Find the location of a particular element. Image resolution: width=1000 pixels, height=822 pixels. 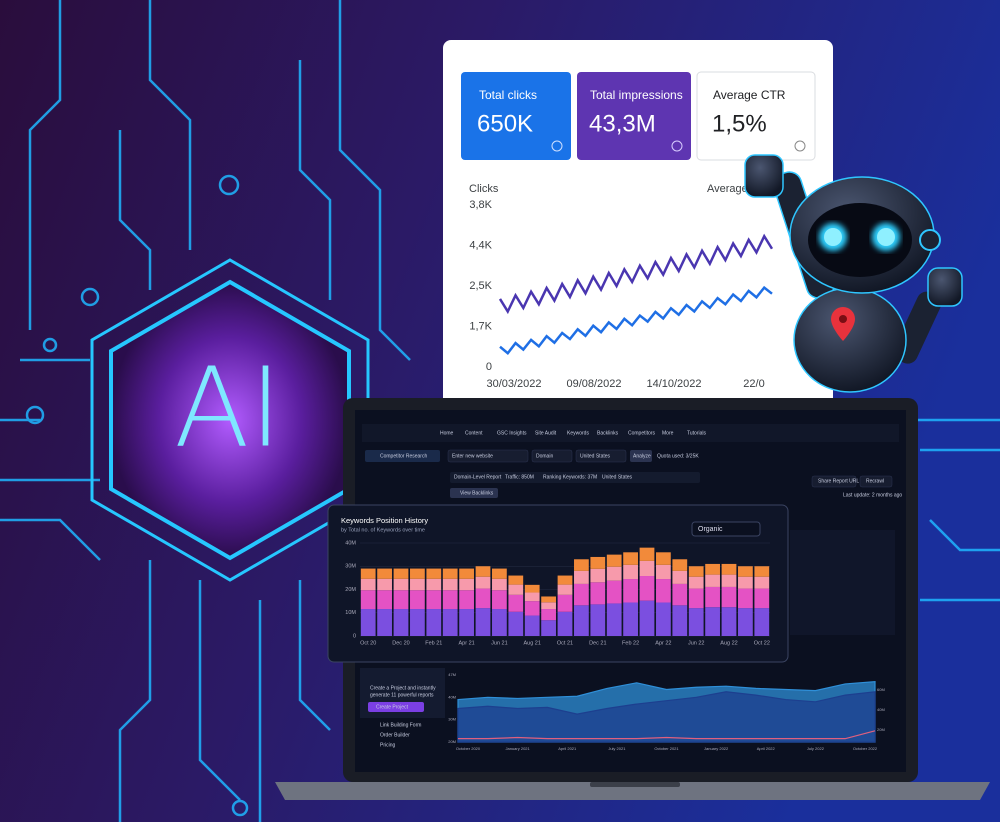

metric-label: Total impressions is located at coordinates (636, 95).